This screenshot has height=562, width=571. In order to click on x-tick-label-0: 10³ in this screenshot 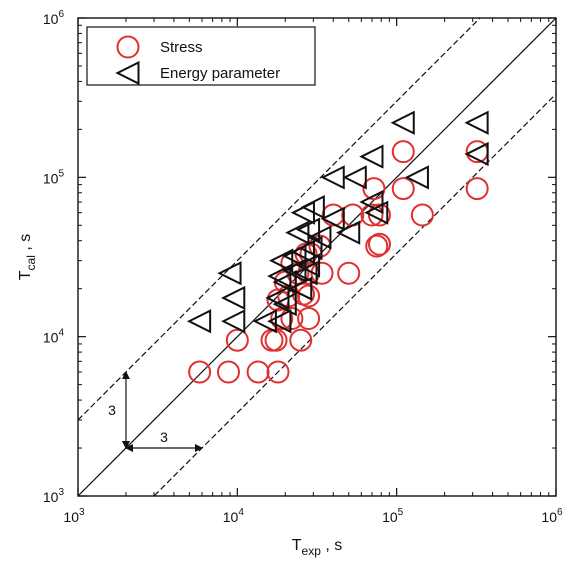, I will do `click(74, 516)`.